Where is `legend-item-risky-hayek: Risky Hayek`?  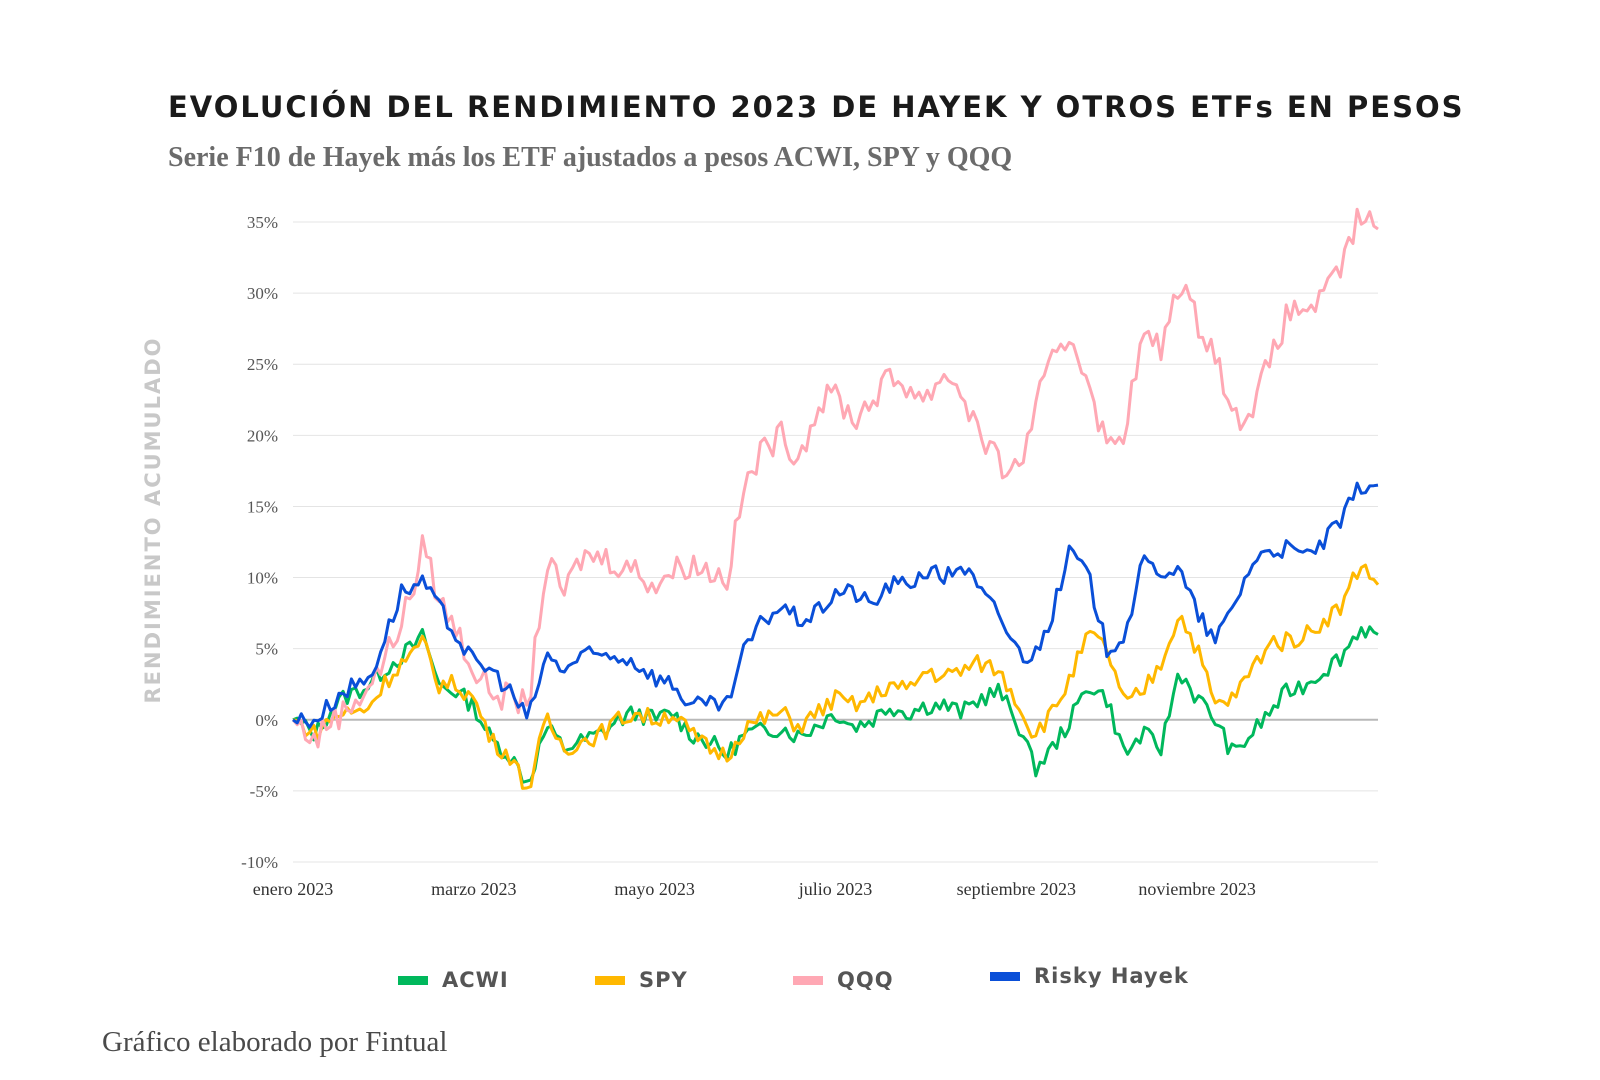
legend-item-risky-hayek: Risky Hayek is located at coordinates (1089, 976).